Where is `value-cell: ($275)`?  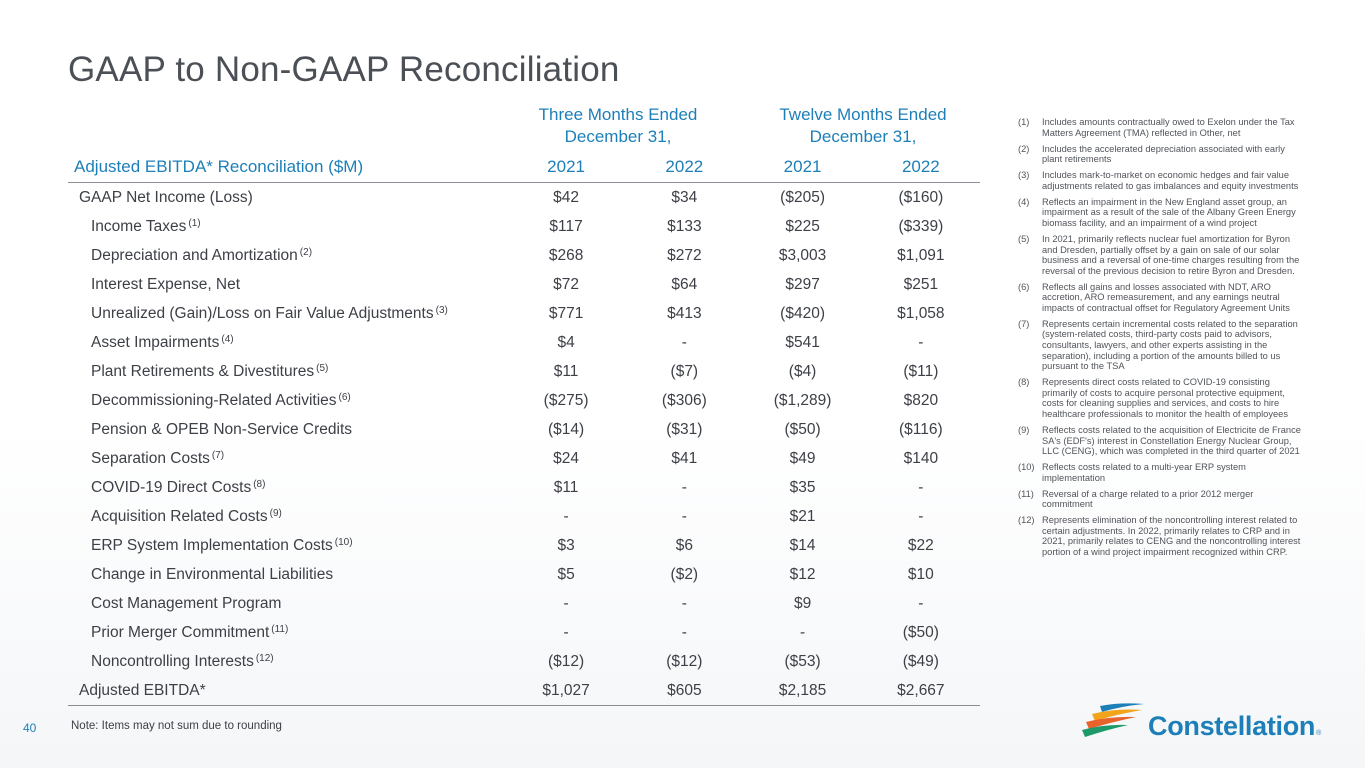
value-cell: ($275) is located at coordinates (566, 400).